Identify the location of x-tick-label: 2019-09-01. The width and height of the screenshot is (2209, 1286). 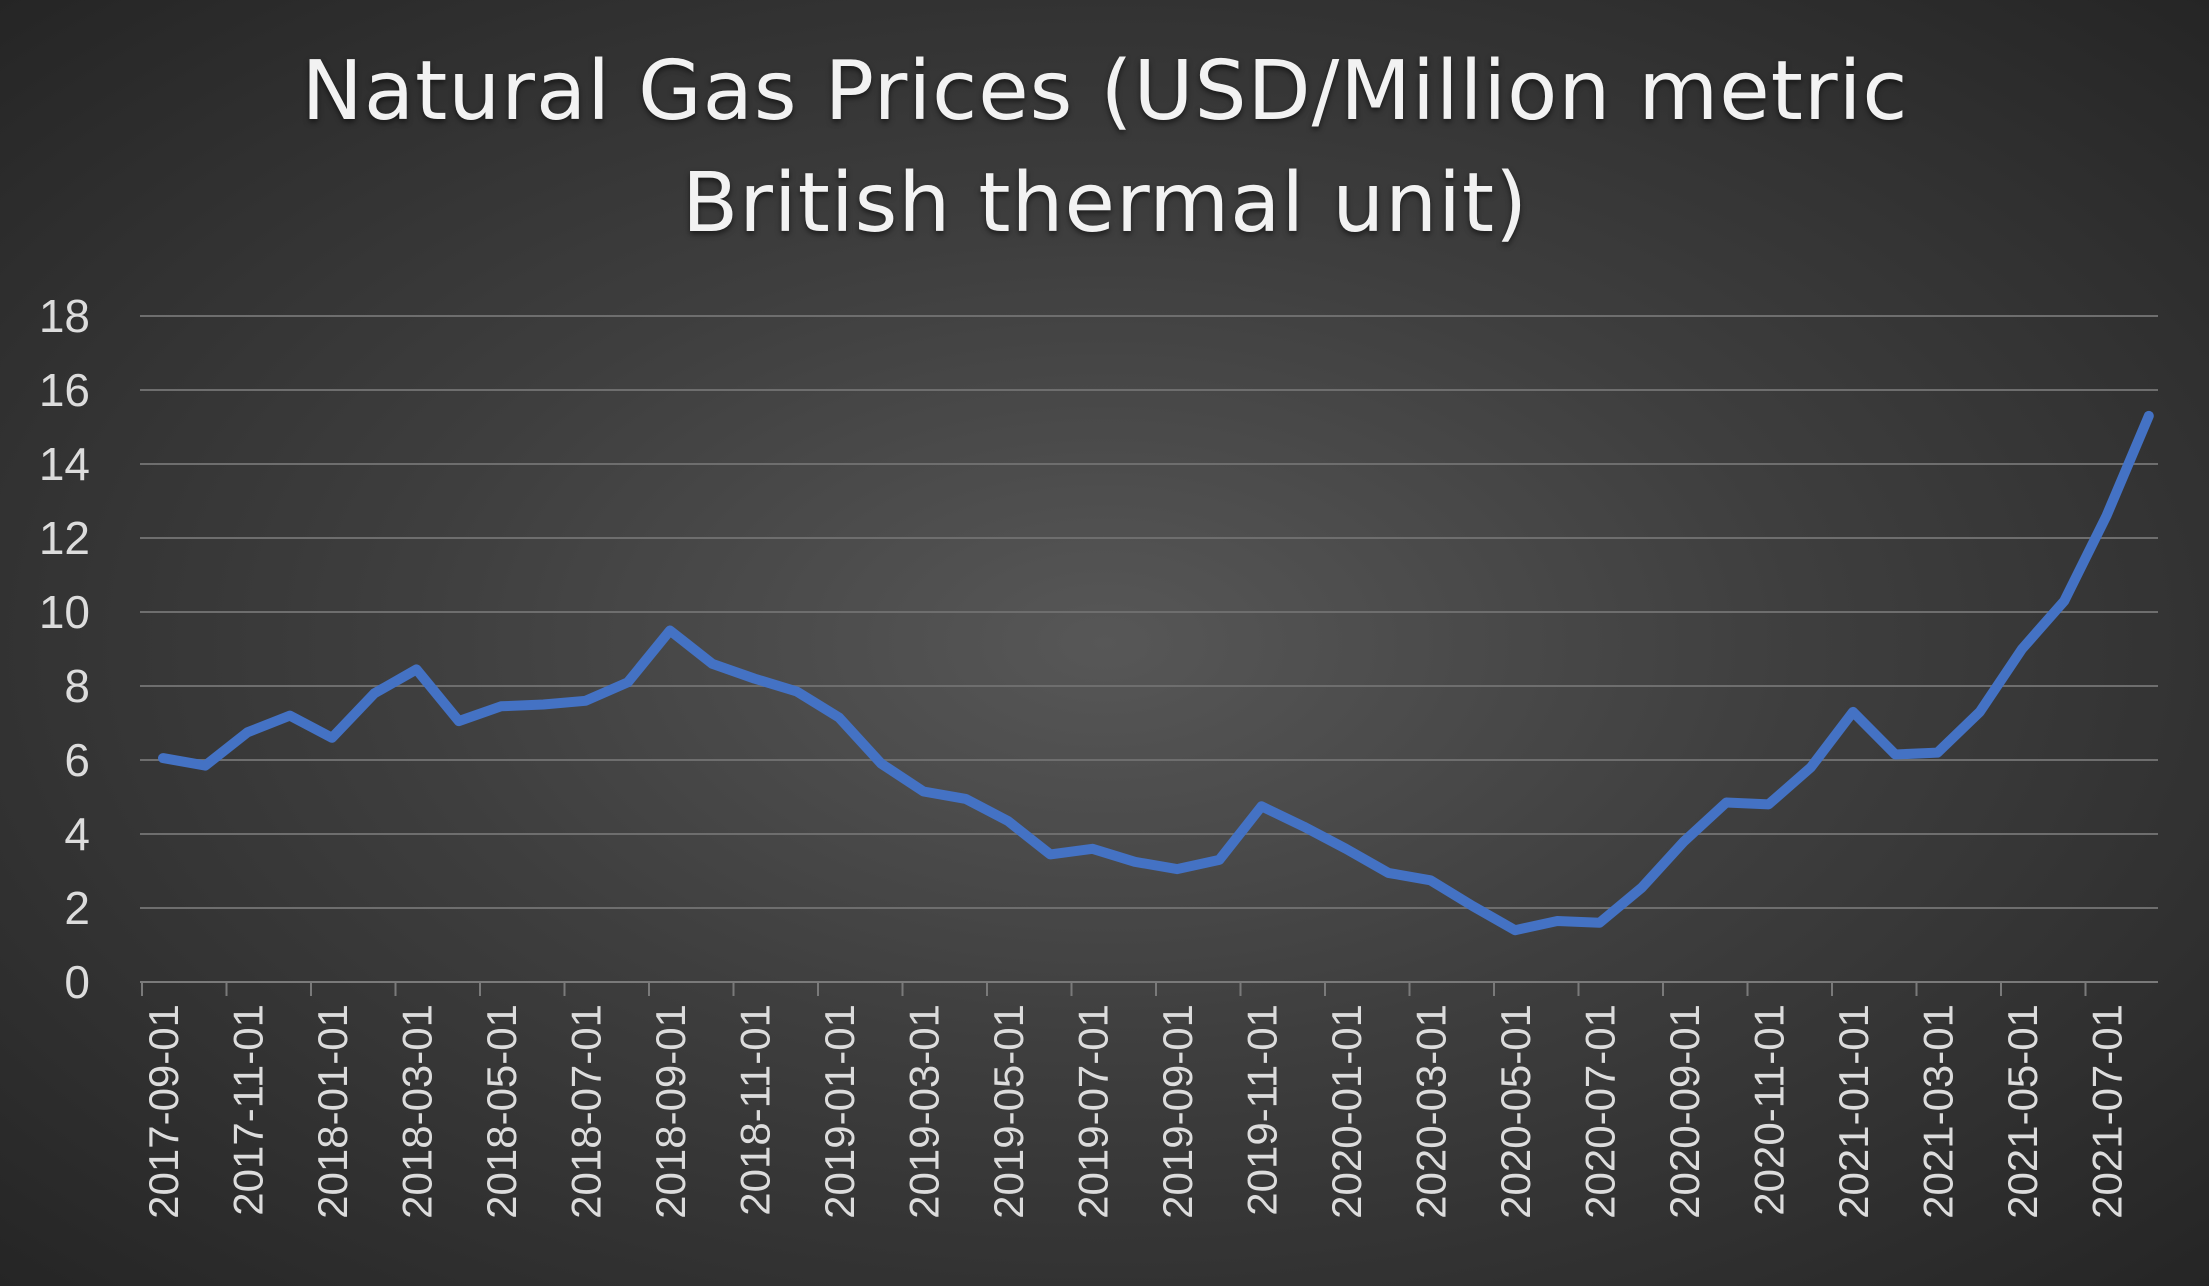
(1177, 1111).